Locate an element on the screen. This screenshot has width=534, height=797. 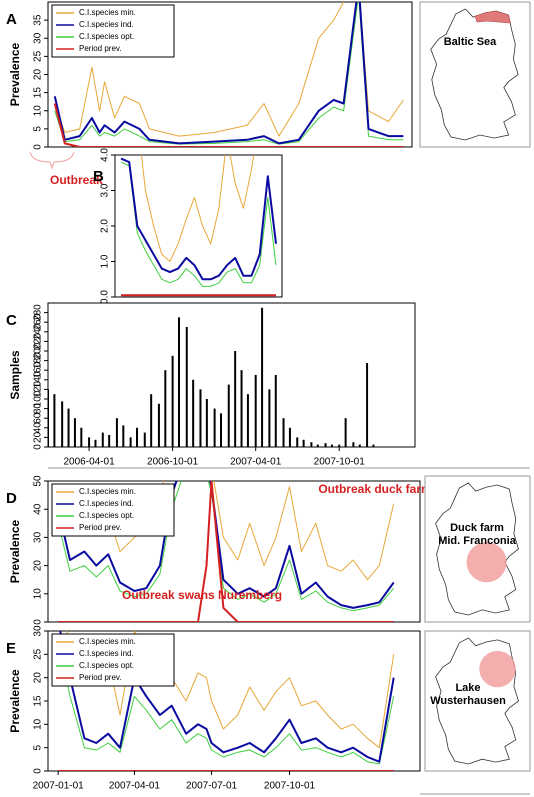
panel-label: D is located at coordinates (11, 498).